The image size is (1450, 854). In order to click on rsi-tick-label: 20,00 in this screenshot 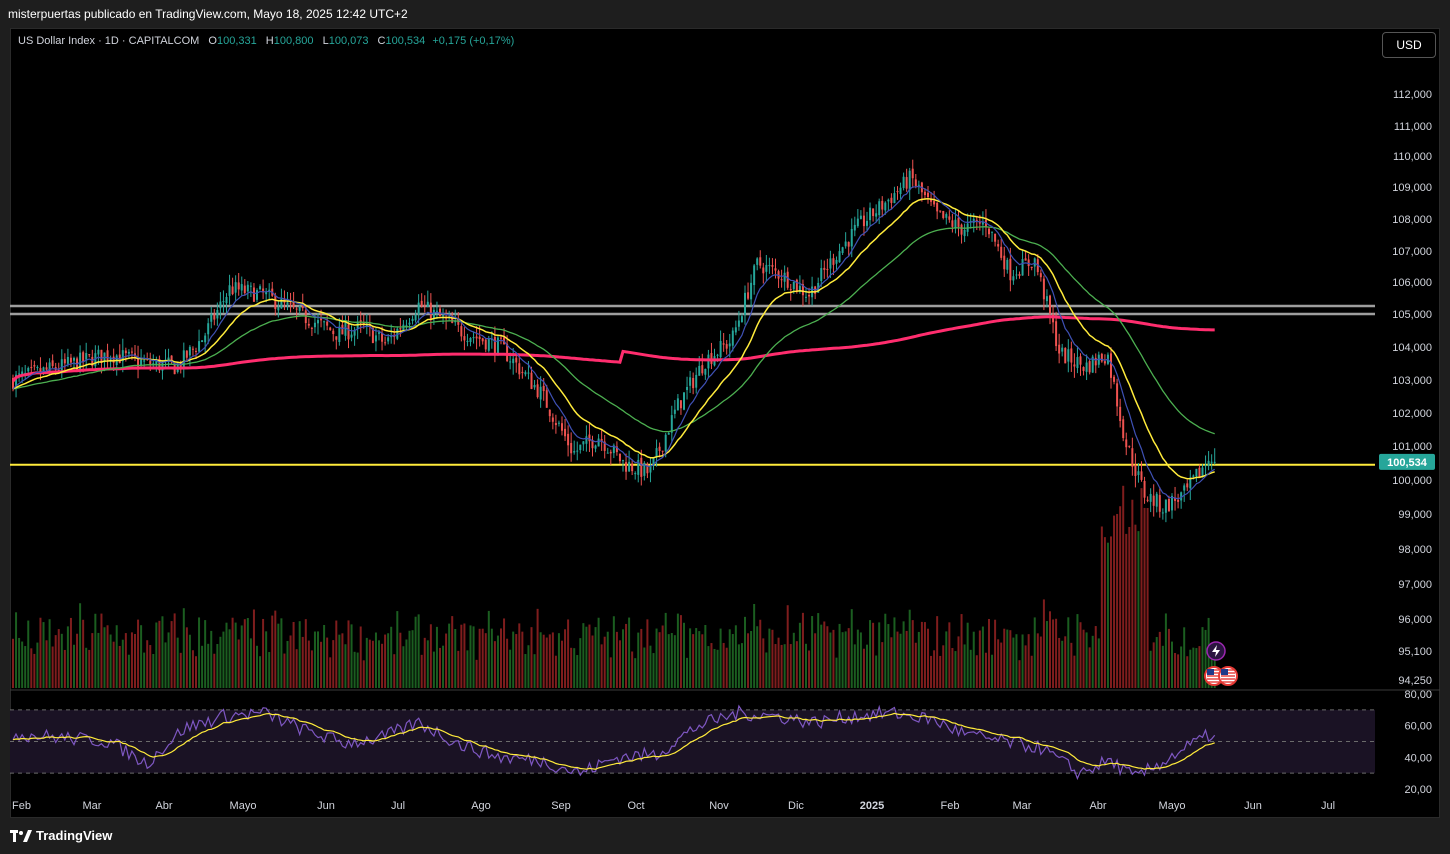, I will do `click(1418, 790)`.